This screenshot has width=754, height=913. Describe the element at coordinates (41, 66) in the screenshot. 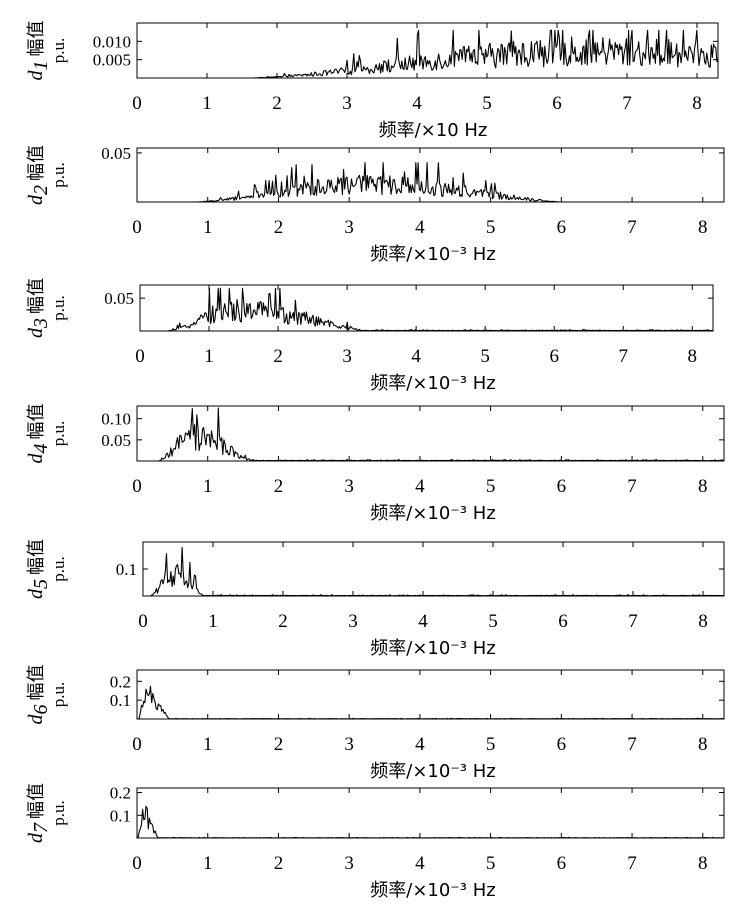

I see `y-label-sub: 1` at that location.